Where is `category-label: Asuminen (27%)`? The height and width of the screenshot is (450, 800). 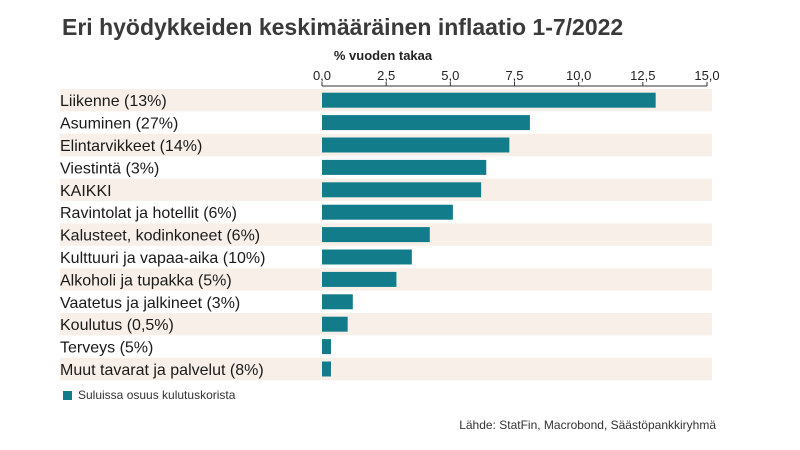 category-label: Asuminen (27%) is located at coordinates (119, 124).